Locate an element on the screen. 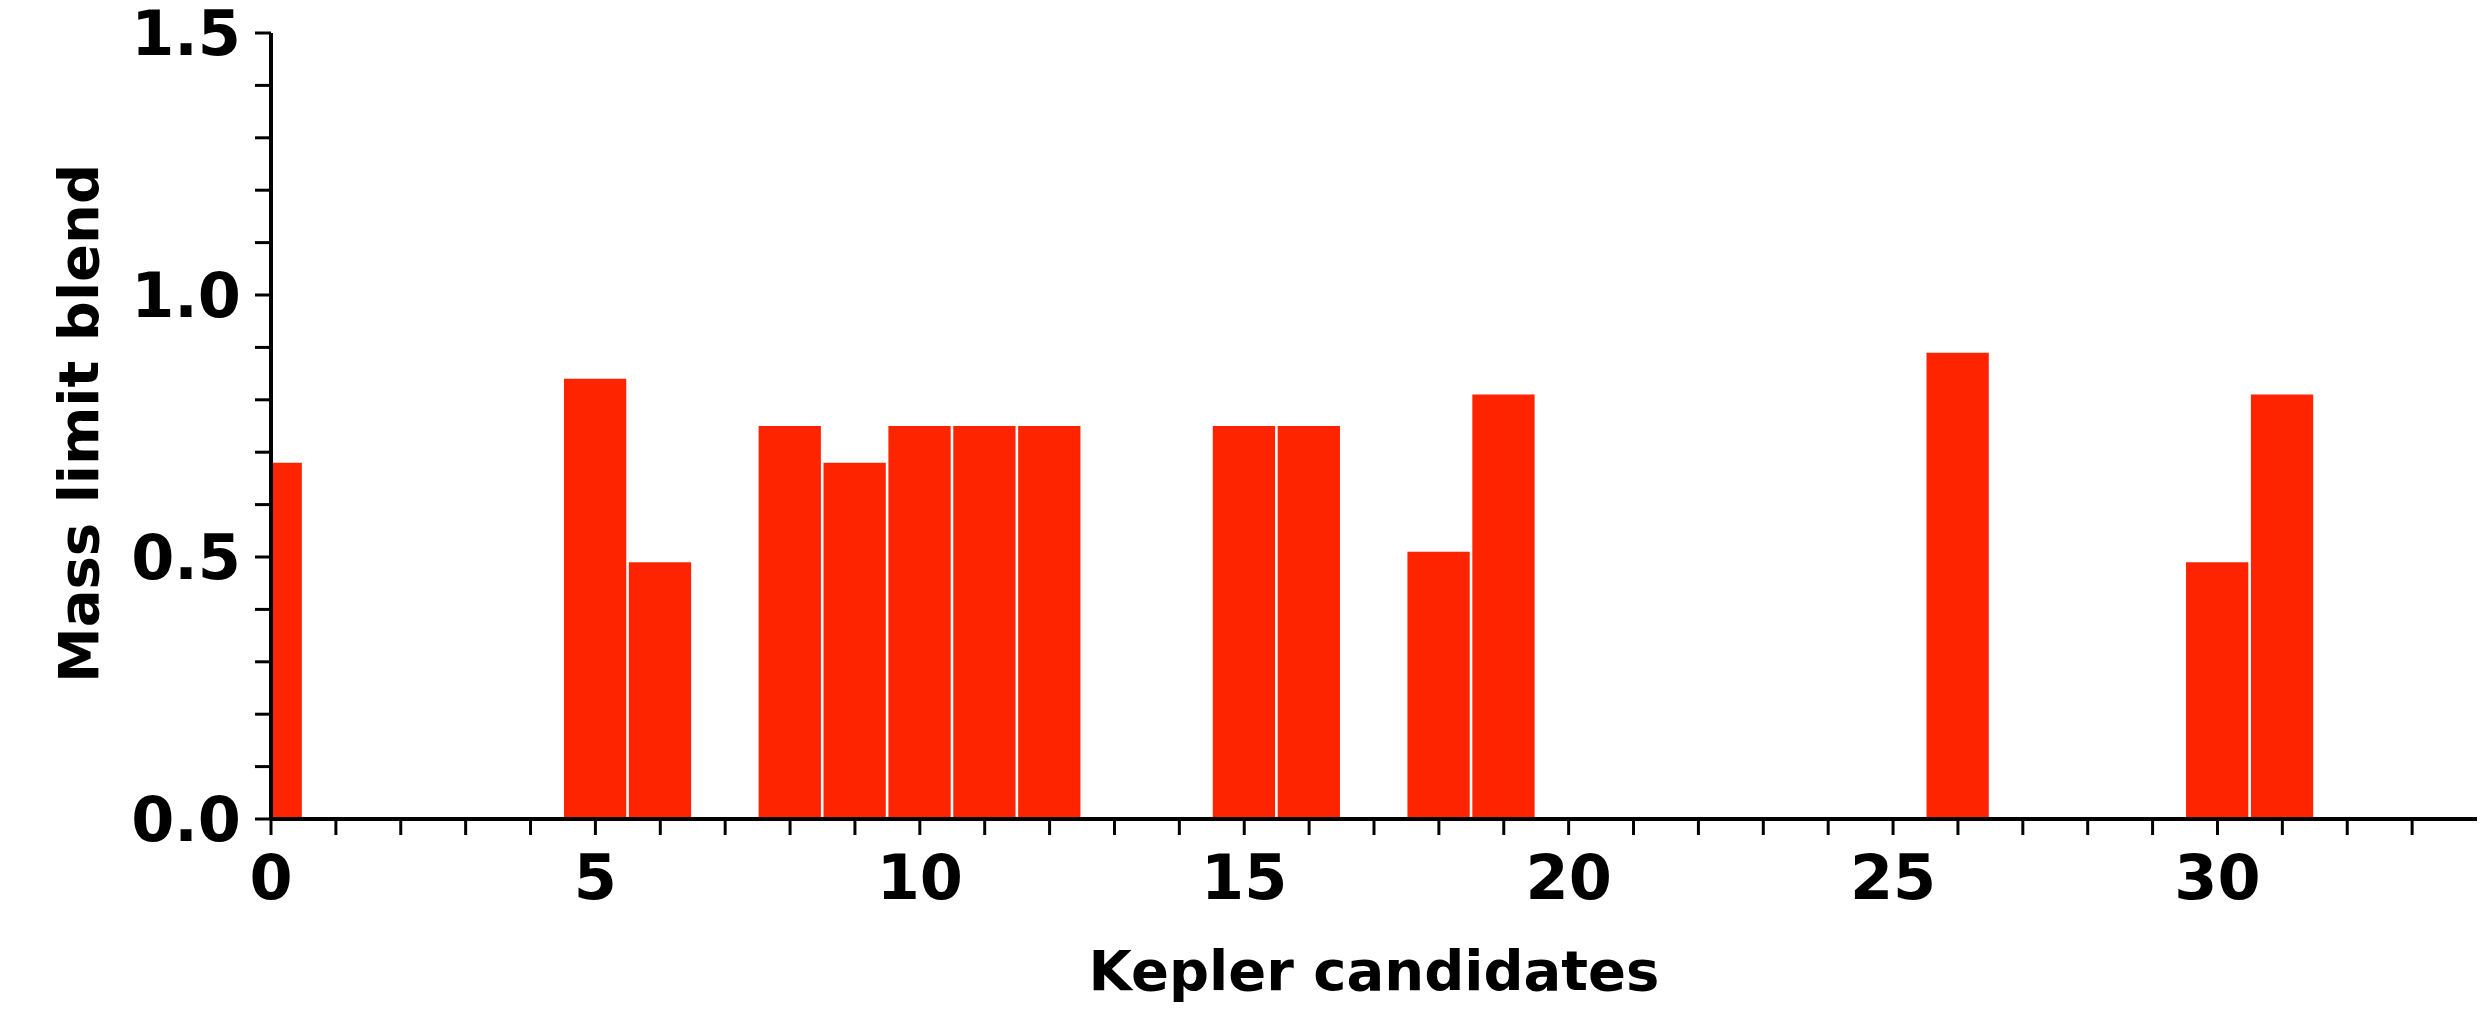  y-tick-label: 0.5 is located at coordinates (186, 558).